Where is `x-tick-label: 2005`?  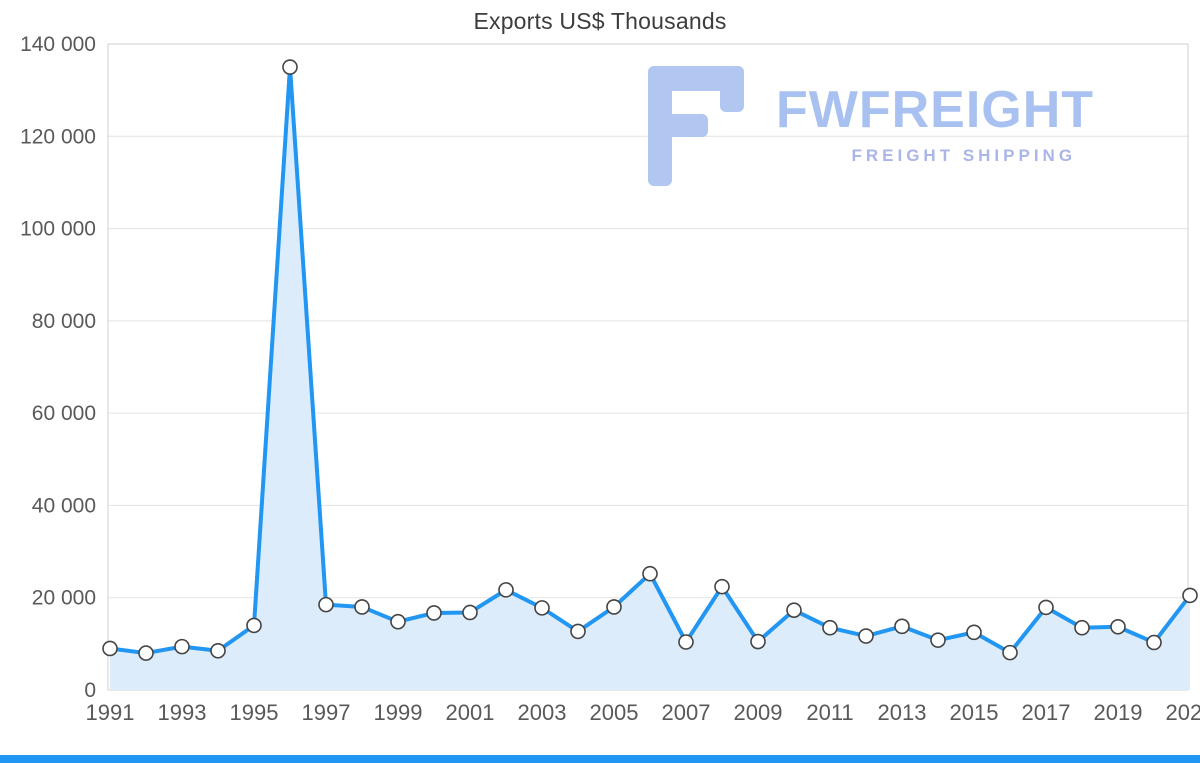 x-tick-label: 2005 is located at coordinates (614, 712).